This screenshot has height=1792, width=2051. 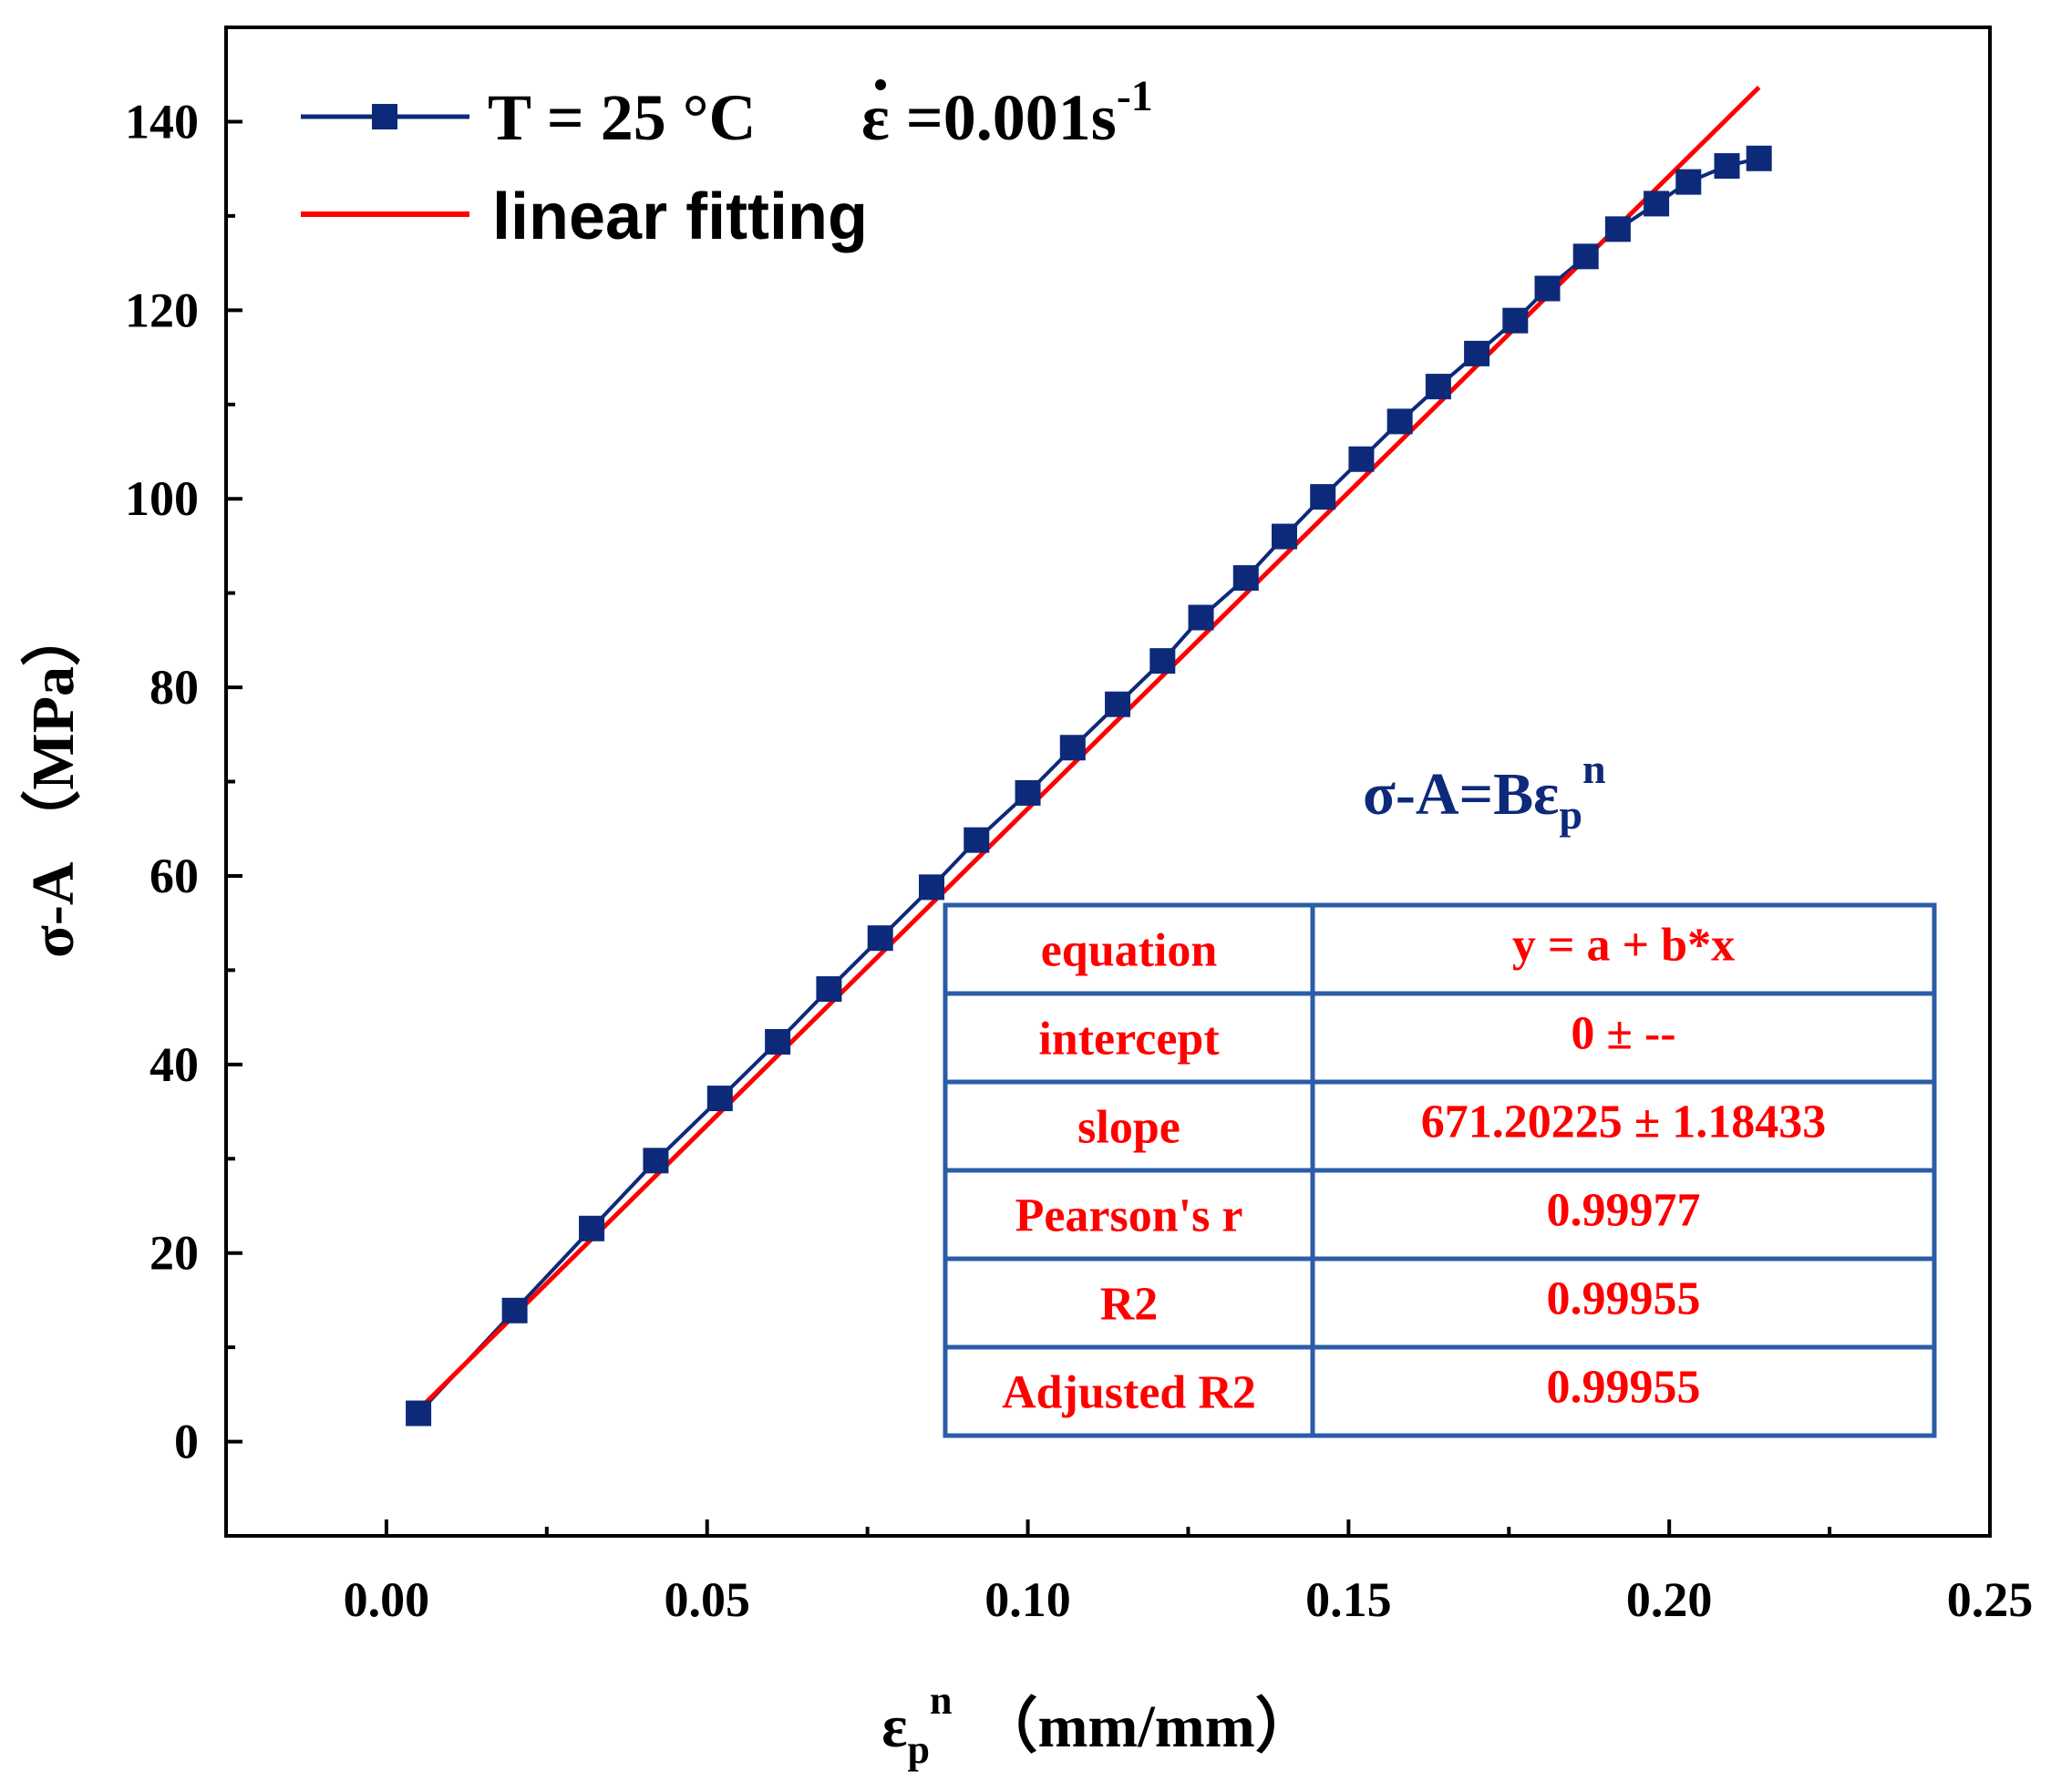 I want to click on y-tick-label: 80, so click(x=174, y=687).